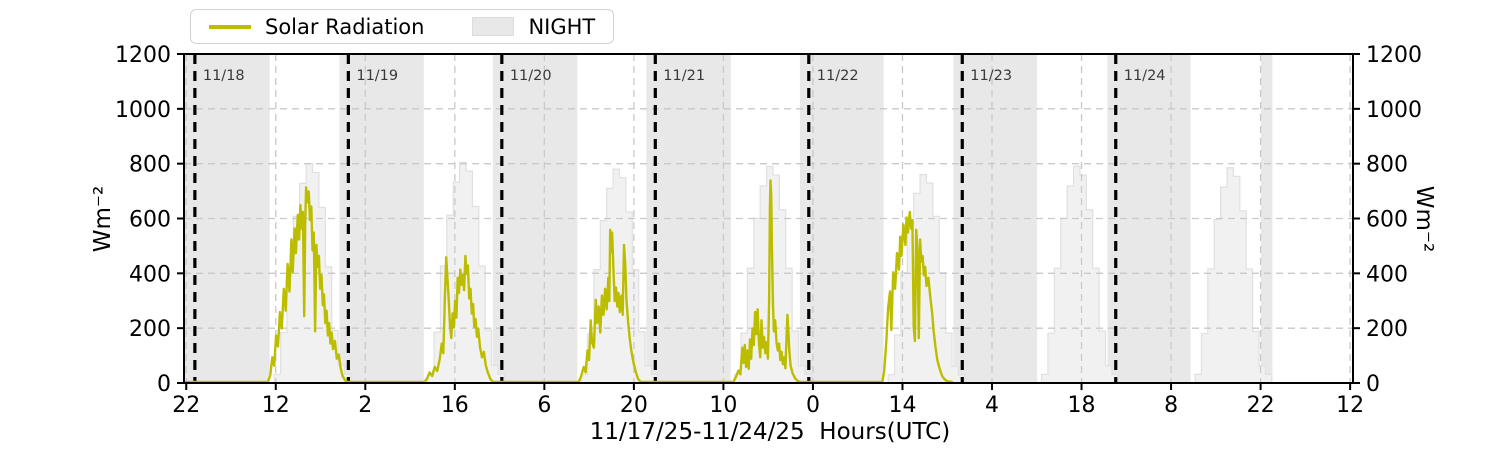 Image resolution: width=1500 pixels, height=450 pixels. I want to click on x-tick-label: 14, so click(902, 405).